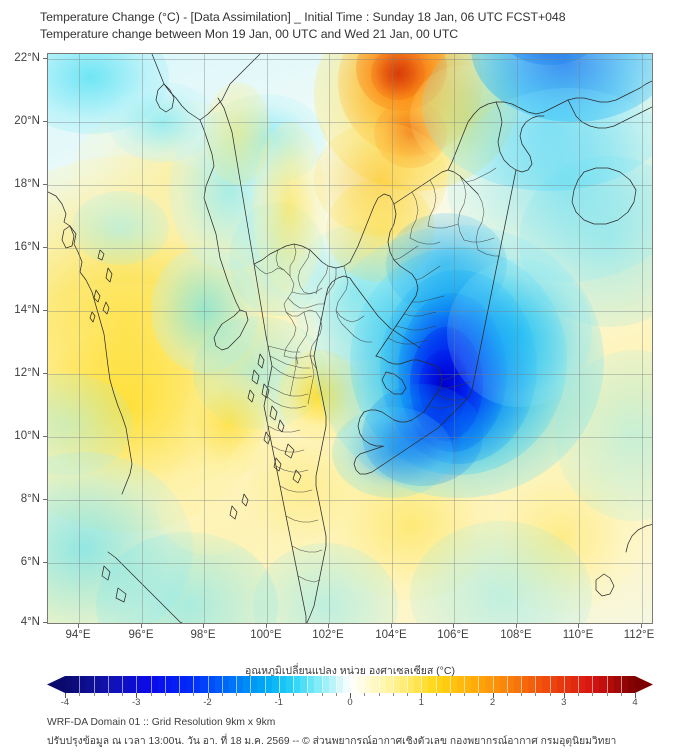 The height and width of the screenshot is (756, 676). What do you see at coordinates (453, 635) in the screenshot?
I see `x-axis-label-106e: 106°E` at bounding box center [453, 635].